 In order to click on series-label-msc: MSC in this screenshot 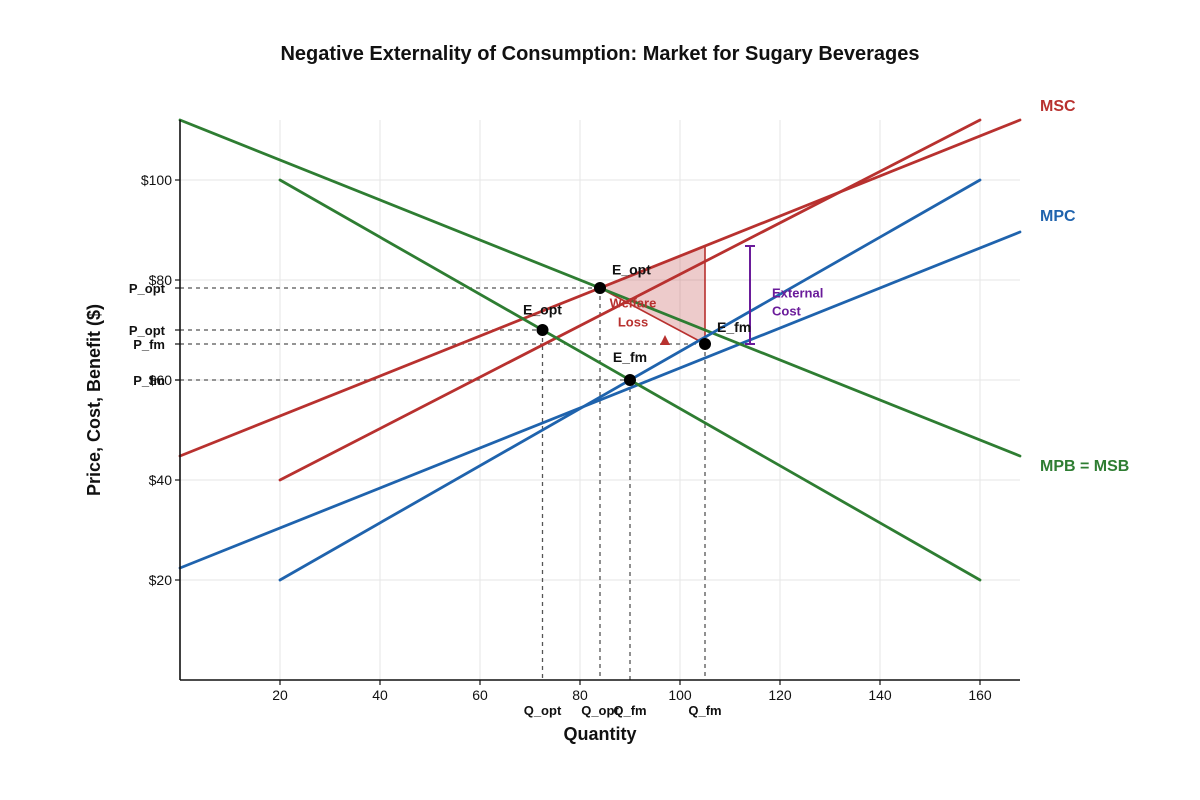, I will do `click(1058, 106)`.